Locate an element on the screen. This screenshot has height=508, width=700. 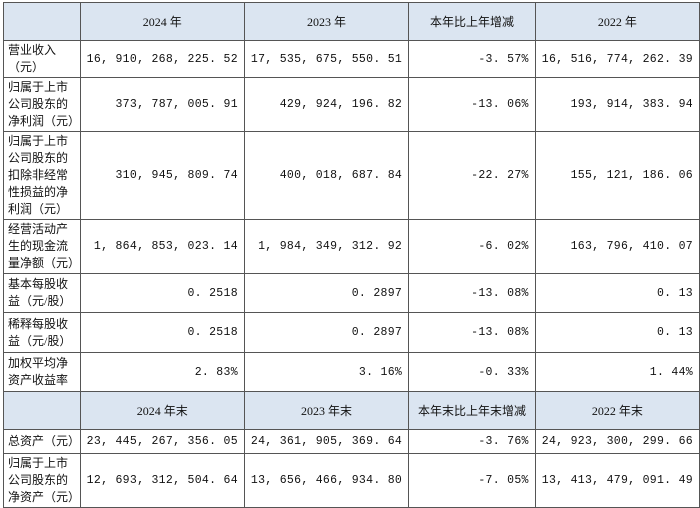
row-label: 营业收入（元） is located at coordinates (42, 59).